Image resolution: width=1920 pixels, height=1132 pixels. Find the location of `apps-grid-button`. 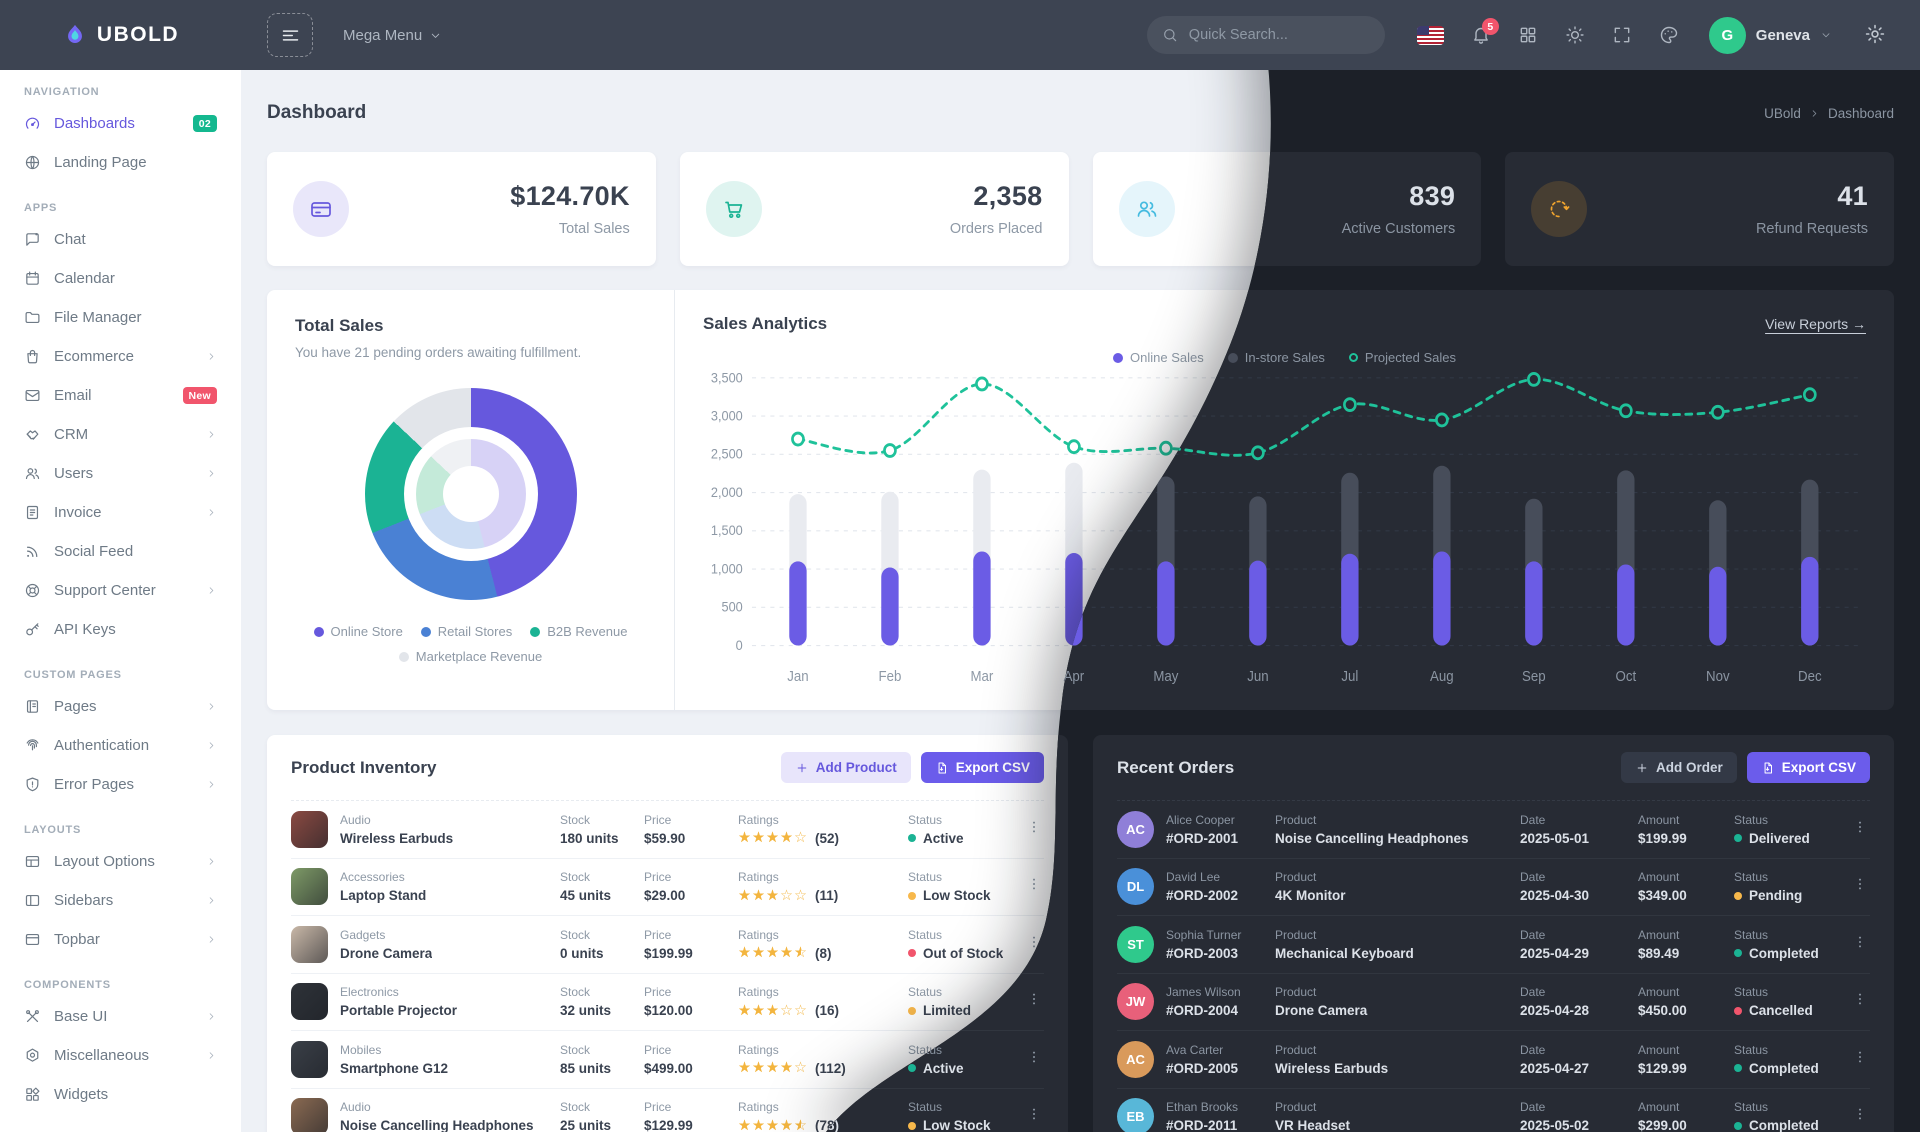

apps-grid-button is located at coordinates (1528, 35).